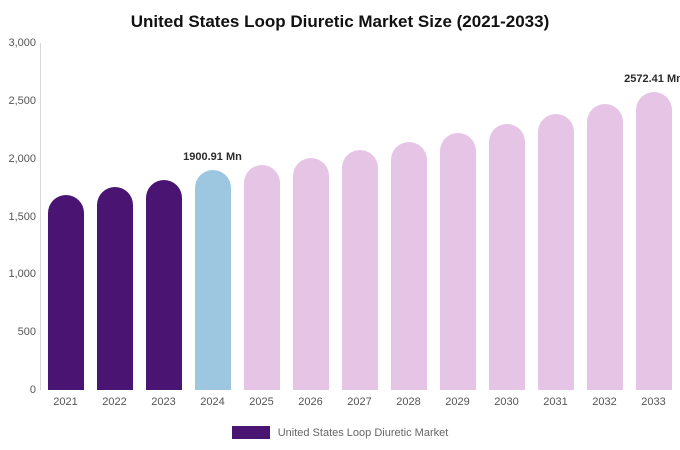 This screenshot has width=680, height=450. I want to click on bar-column-2022, so click(114, 216).